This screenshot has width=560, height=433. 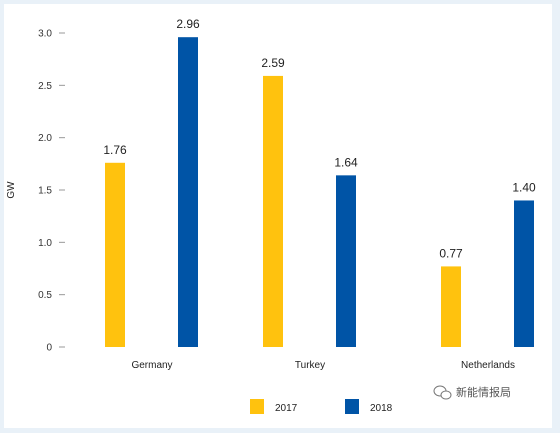 What do you see at coordinates (381, 408) in the screenshot?
I see `legend-label: 2018` at bounding box center [381, 408].